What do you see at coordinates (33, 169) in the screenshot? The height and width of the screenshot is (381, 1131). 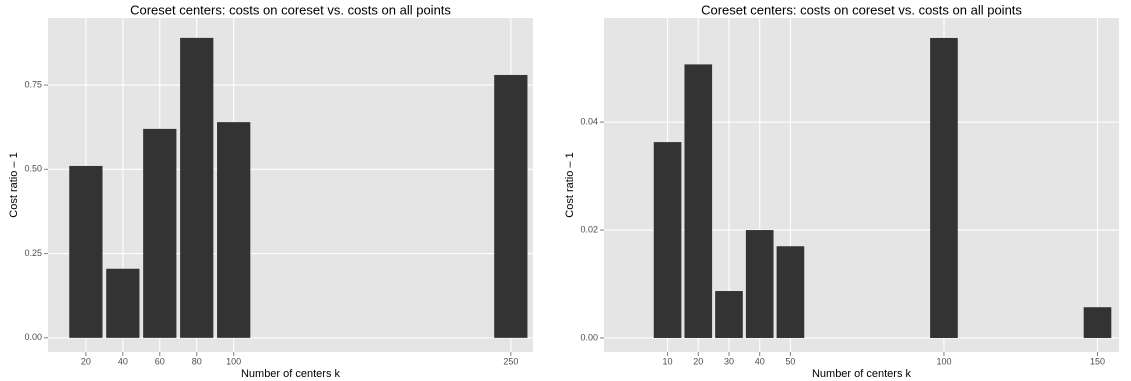 I see `y-tick-label: 0.50` at bounding box center [33, 169].